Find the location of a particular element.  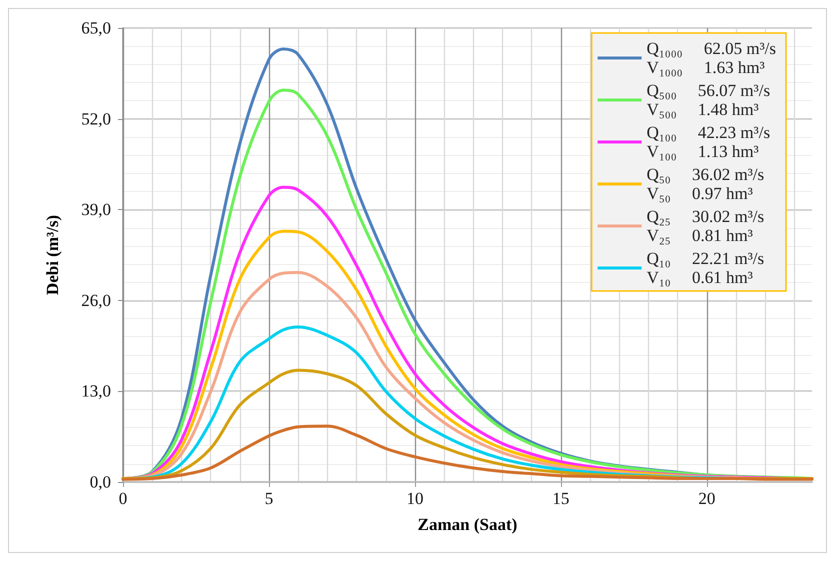

x-tick-label: 15 is located at coordinates (561, 498).